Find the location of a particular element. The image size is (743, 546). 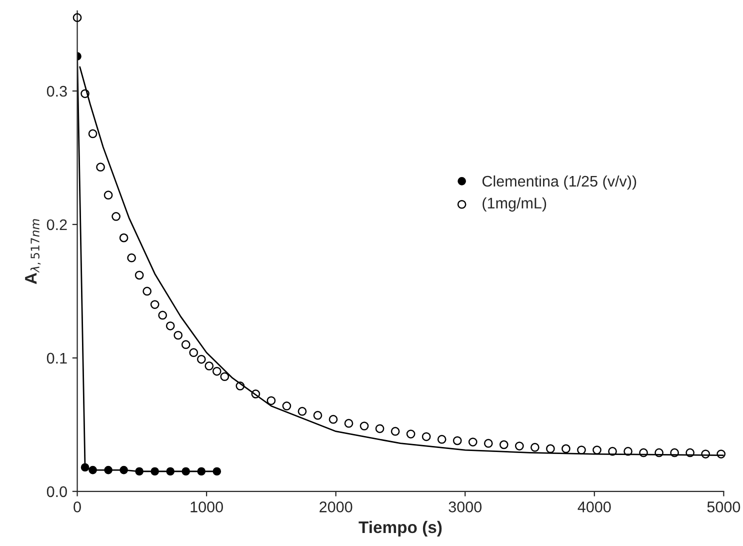

legend-label: (1mg/mL) is located at coordinates (514, 204).